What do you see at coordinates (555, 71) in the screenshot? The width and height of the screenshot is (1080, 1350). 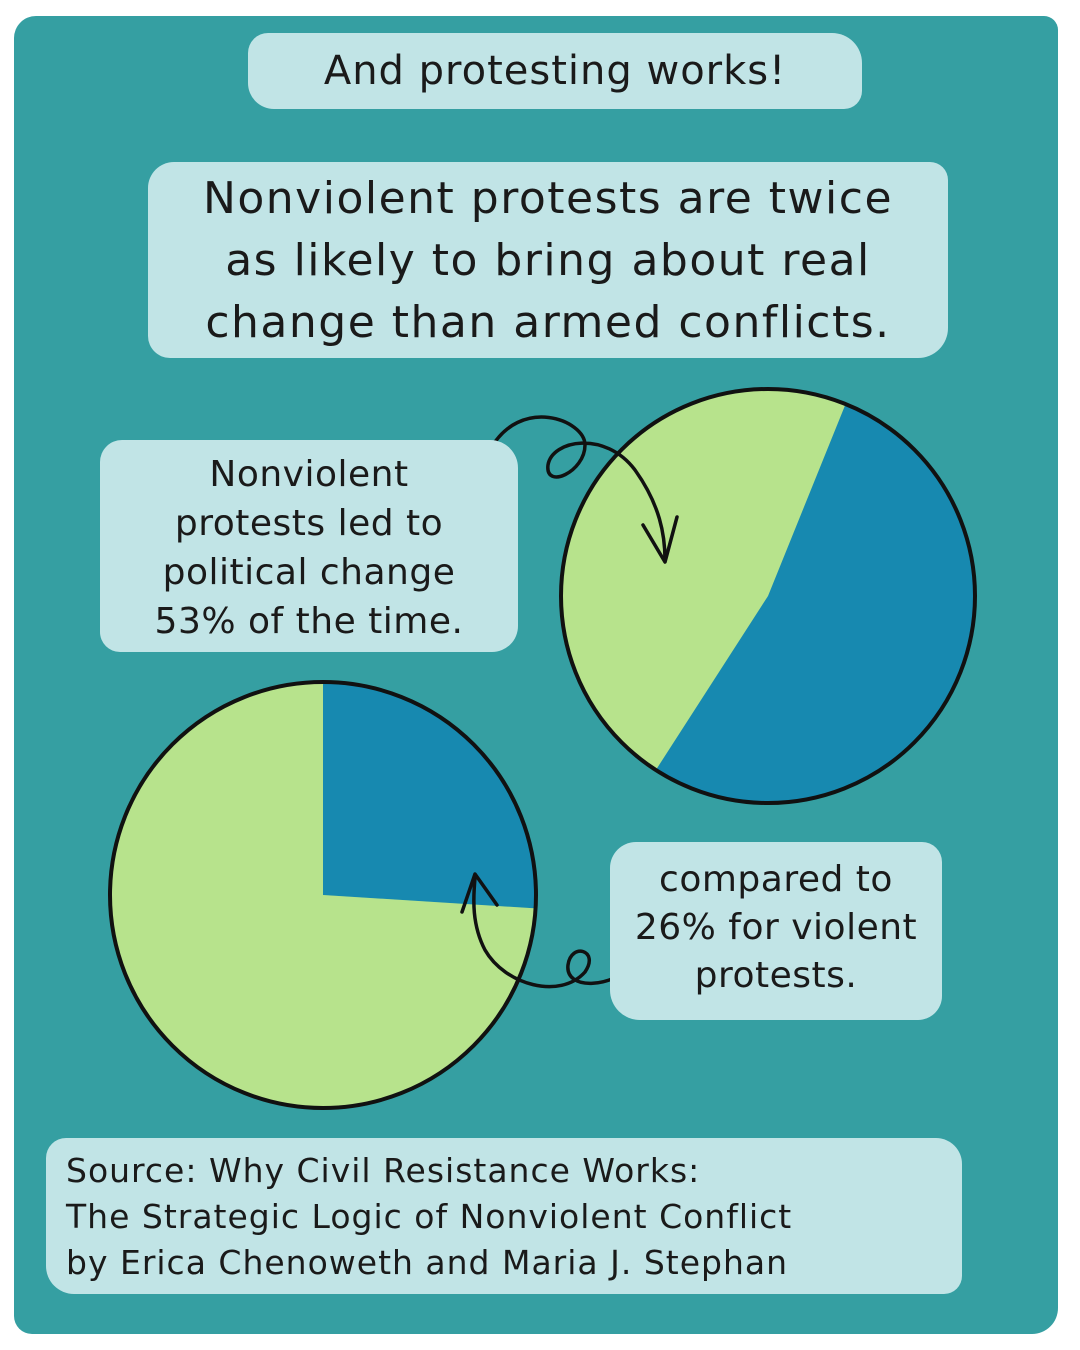 I see `title: And protesting works!` at bounding box center [555, 71].